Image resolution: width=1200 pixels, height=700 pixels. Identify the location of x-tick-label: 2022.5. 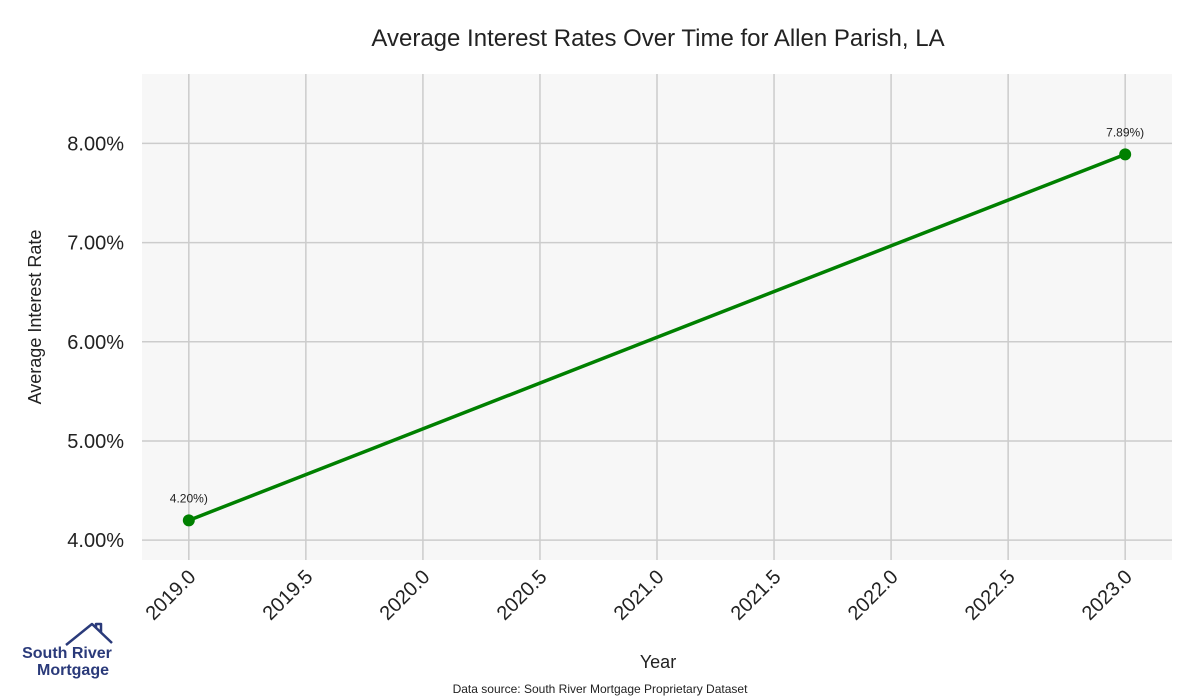
(990, 595).